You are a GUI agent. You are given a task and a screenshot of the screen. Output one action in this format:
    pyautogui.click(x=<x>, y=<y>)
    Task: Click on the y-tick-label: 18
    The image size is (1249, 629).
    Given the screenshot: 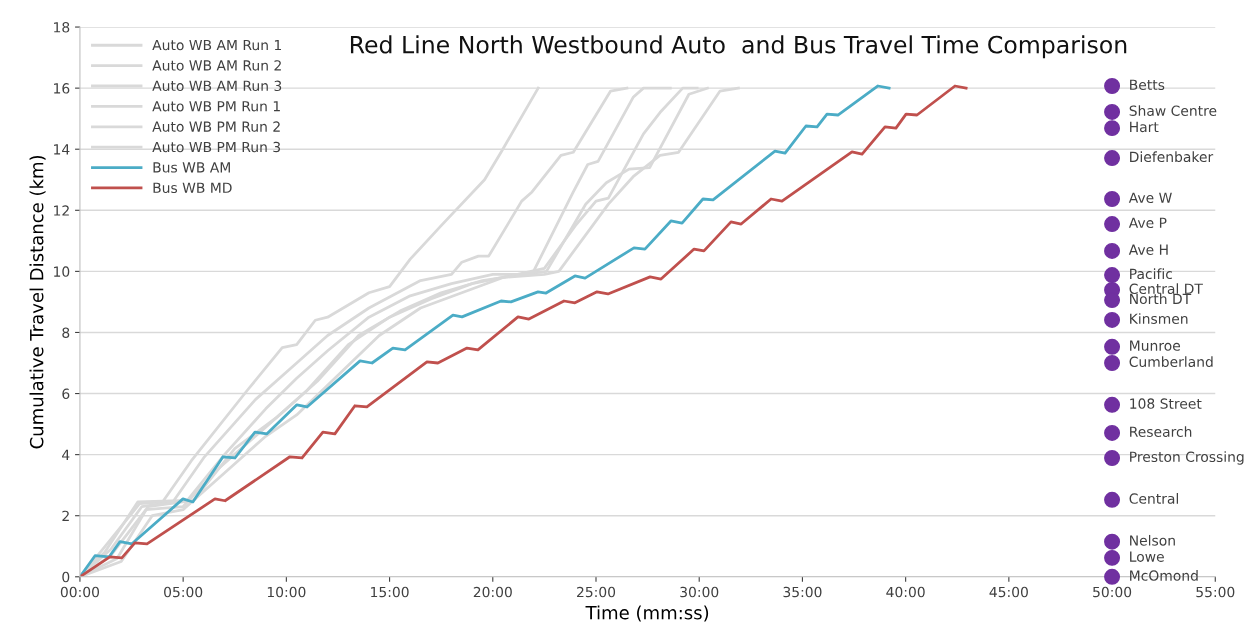 What is the action you would take?
    pyautogui.click(x=62, y=27)
    